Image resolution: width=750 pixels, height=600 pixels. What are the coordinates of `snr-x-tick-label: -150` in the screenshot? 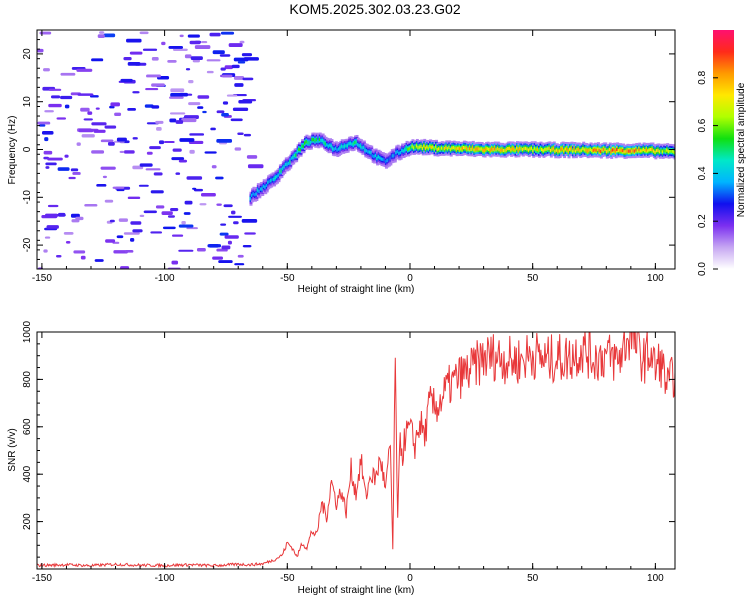 It's located at (42, 578).